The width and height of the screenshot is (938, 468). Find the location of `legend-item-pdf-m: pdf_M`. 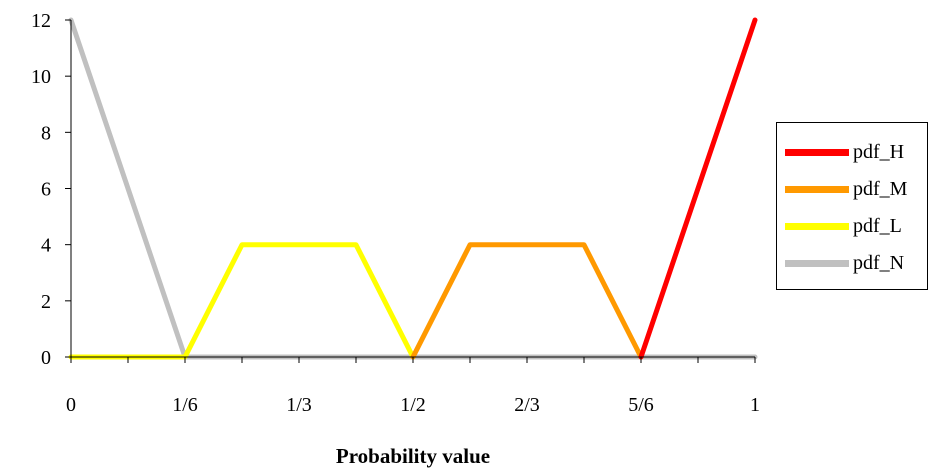

legend-item-pdf-m: pdf_M is located at coordinates (846, 189).